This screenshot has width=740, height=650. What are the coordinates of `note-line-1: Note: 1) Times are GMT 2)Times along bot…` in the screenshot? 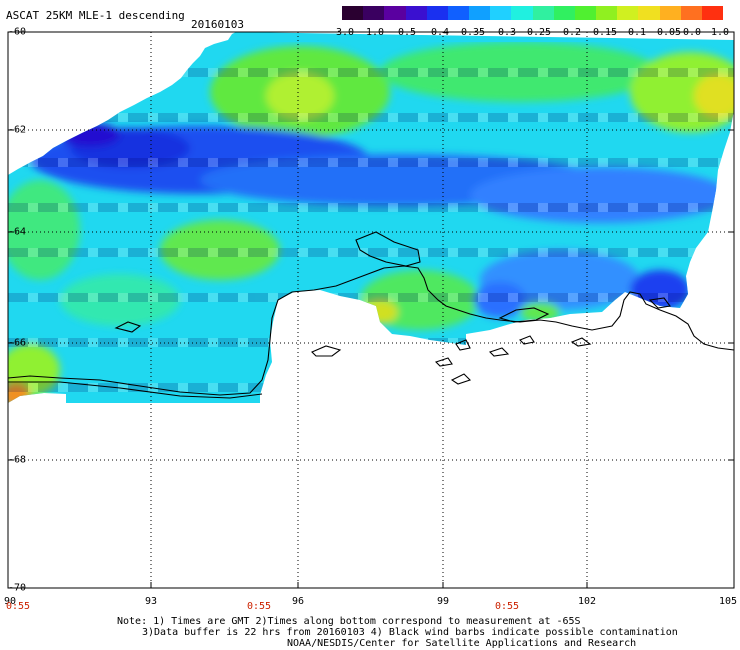 It's located at (349, 621).